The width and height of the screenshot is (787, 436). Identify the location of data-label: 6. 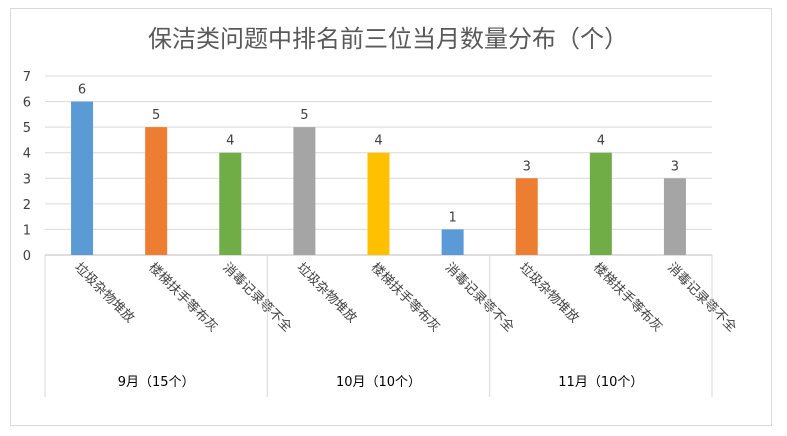
(82, 90).